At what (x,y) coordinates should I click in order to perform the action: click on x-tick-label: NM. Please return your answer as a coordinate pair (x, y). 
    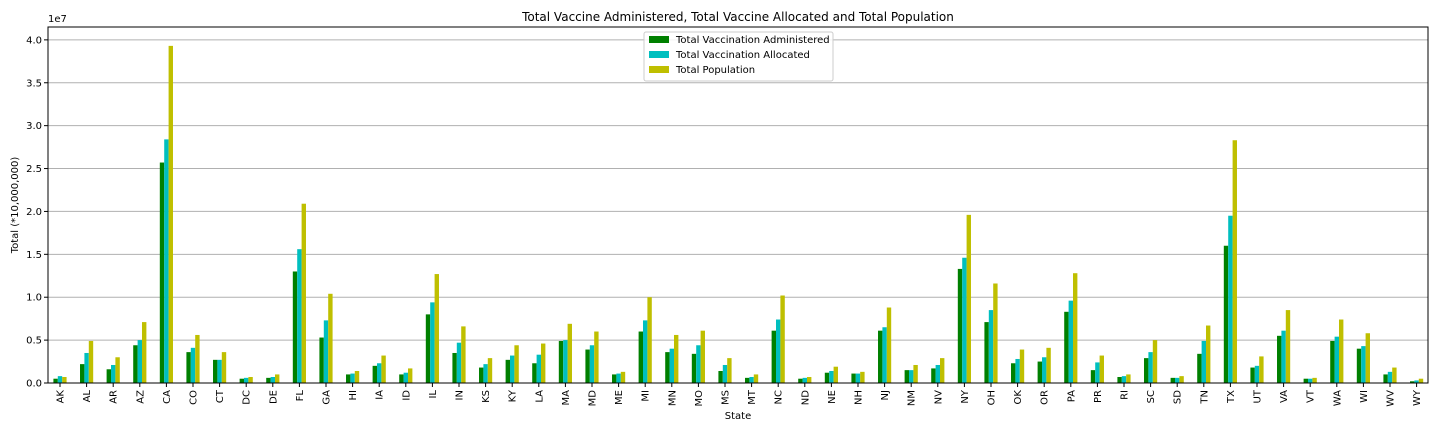
    Looking at the image, I should click on (912, 398).